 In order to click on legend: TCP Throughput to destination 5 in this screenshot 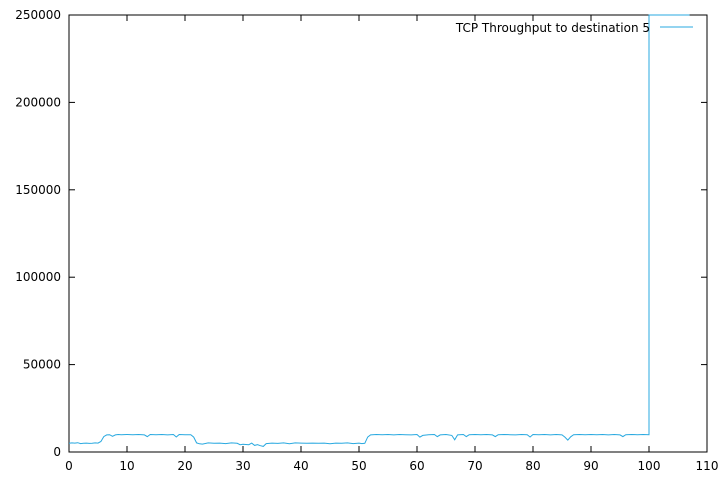, I will do `click(574, 28)`.